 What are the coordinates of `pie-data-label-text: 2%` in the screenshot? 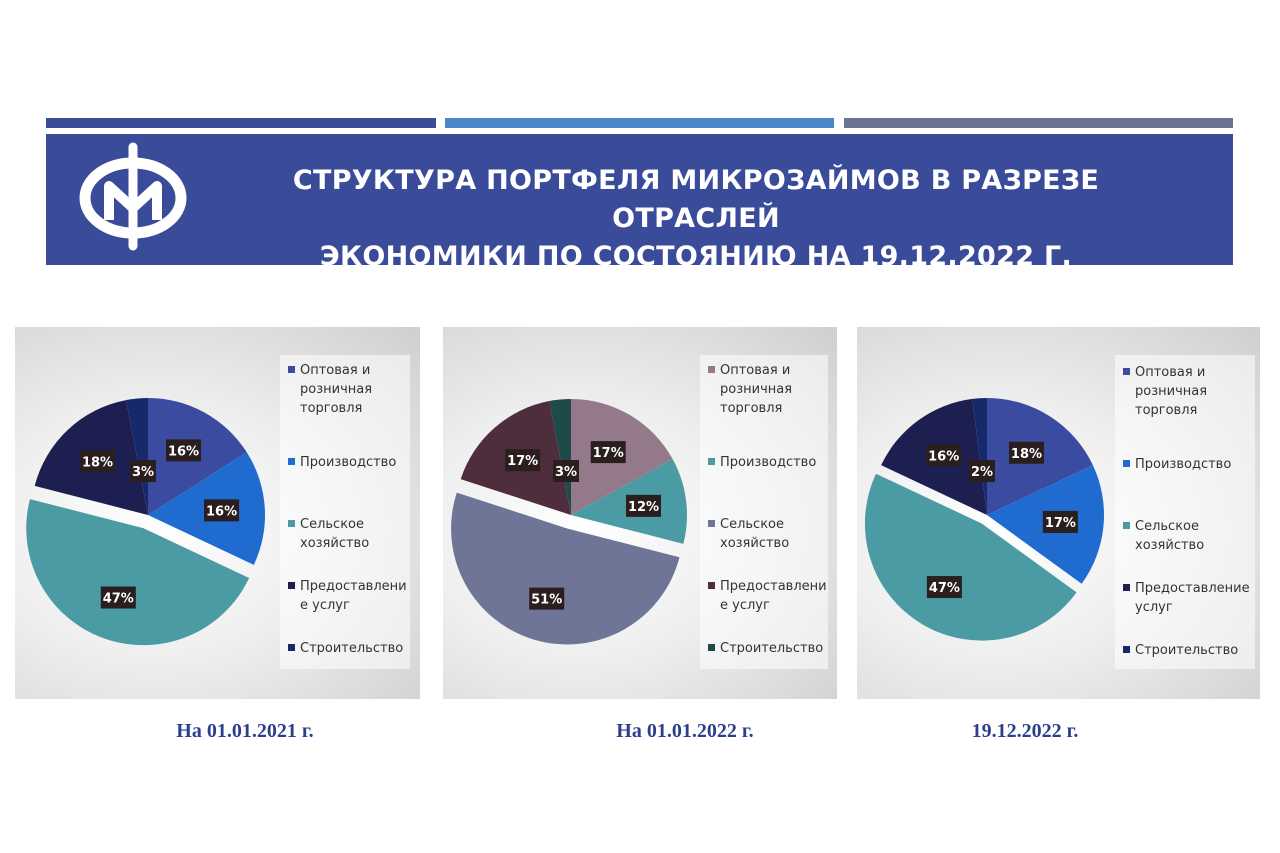 It's located at (982, 472).